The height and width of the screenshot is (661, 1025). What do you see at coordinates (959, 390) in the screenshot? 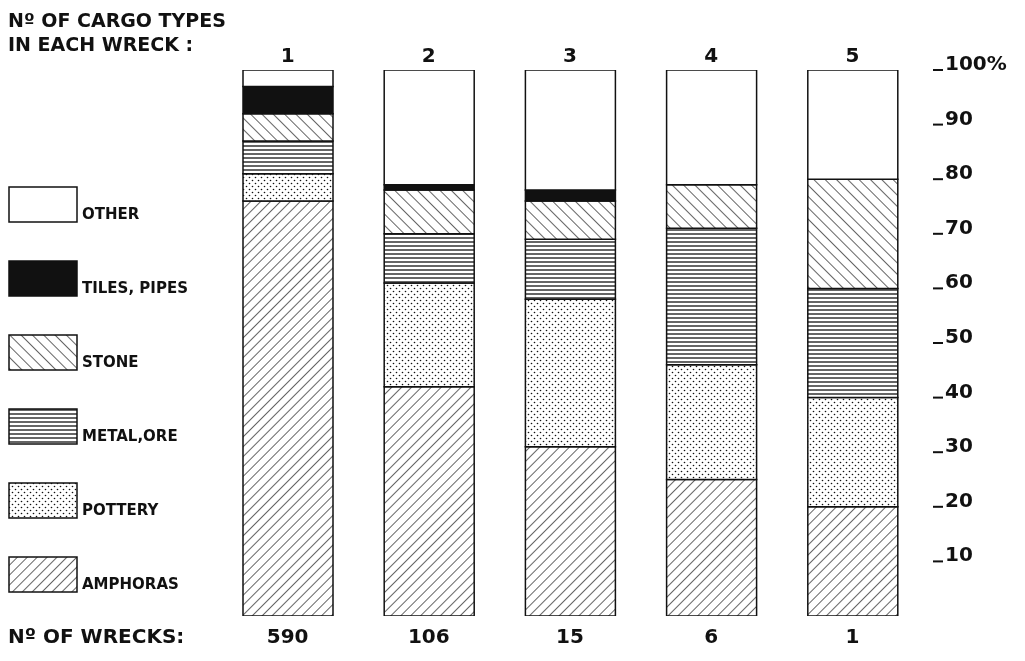
I see `y-tick-label: 40` at bounding box center [959, 390].